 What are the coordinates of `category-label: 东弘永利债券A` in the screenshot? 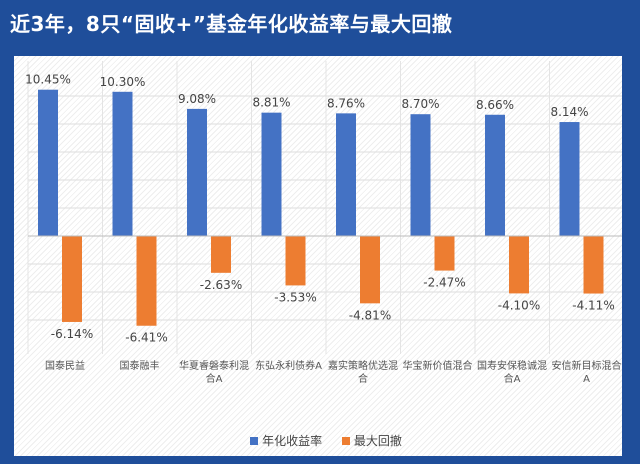 It's located at (288, 366).